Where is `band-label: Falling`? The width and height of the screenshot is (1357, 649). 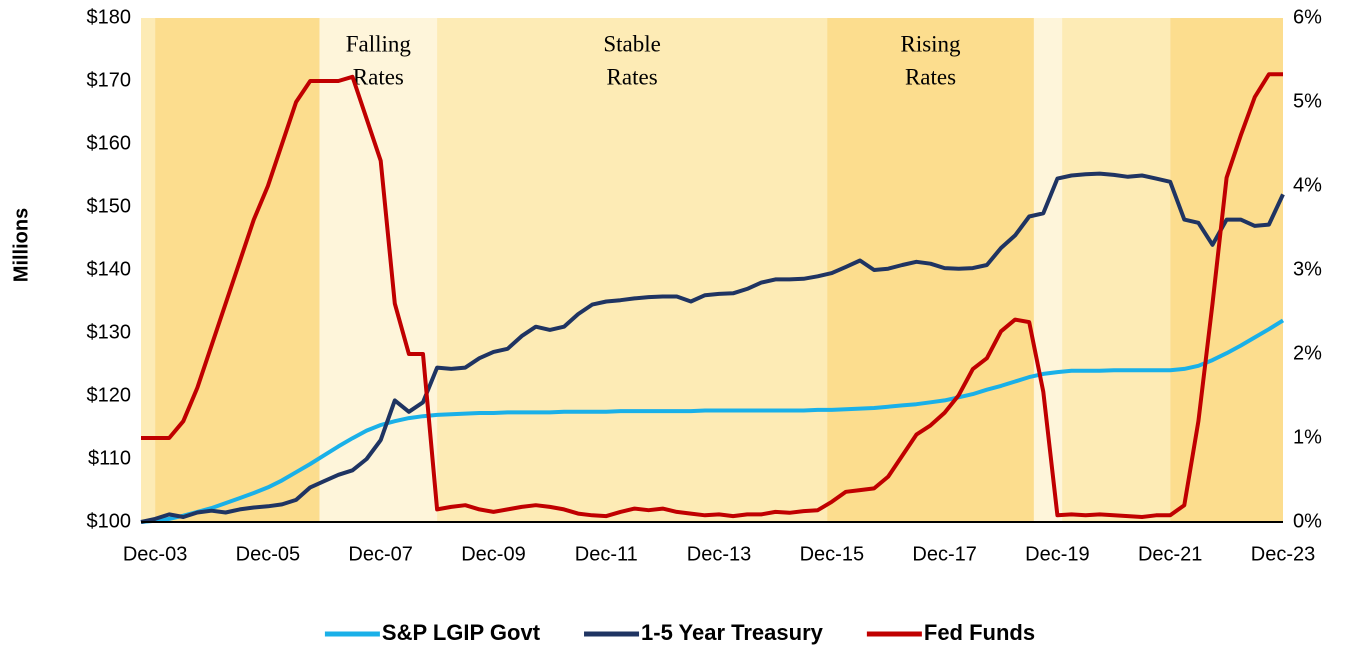 band-label: Falling is located at coordinates (379, 43).